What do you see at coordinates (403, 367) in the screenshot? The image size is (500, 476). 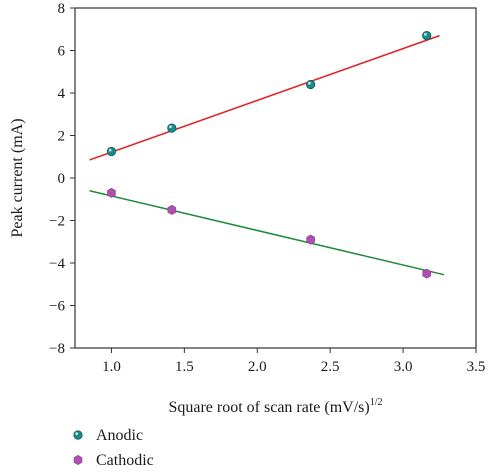 I see `x-tick-label: 3.0` at bounding box center [403, 367].